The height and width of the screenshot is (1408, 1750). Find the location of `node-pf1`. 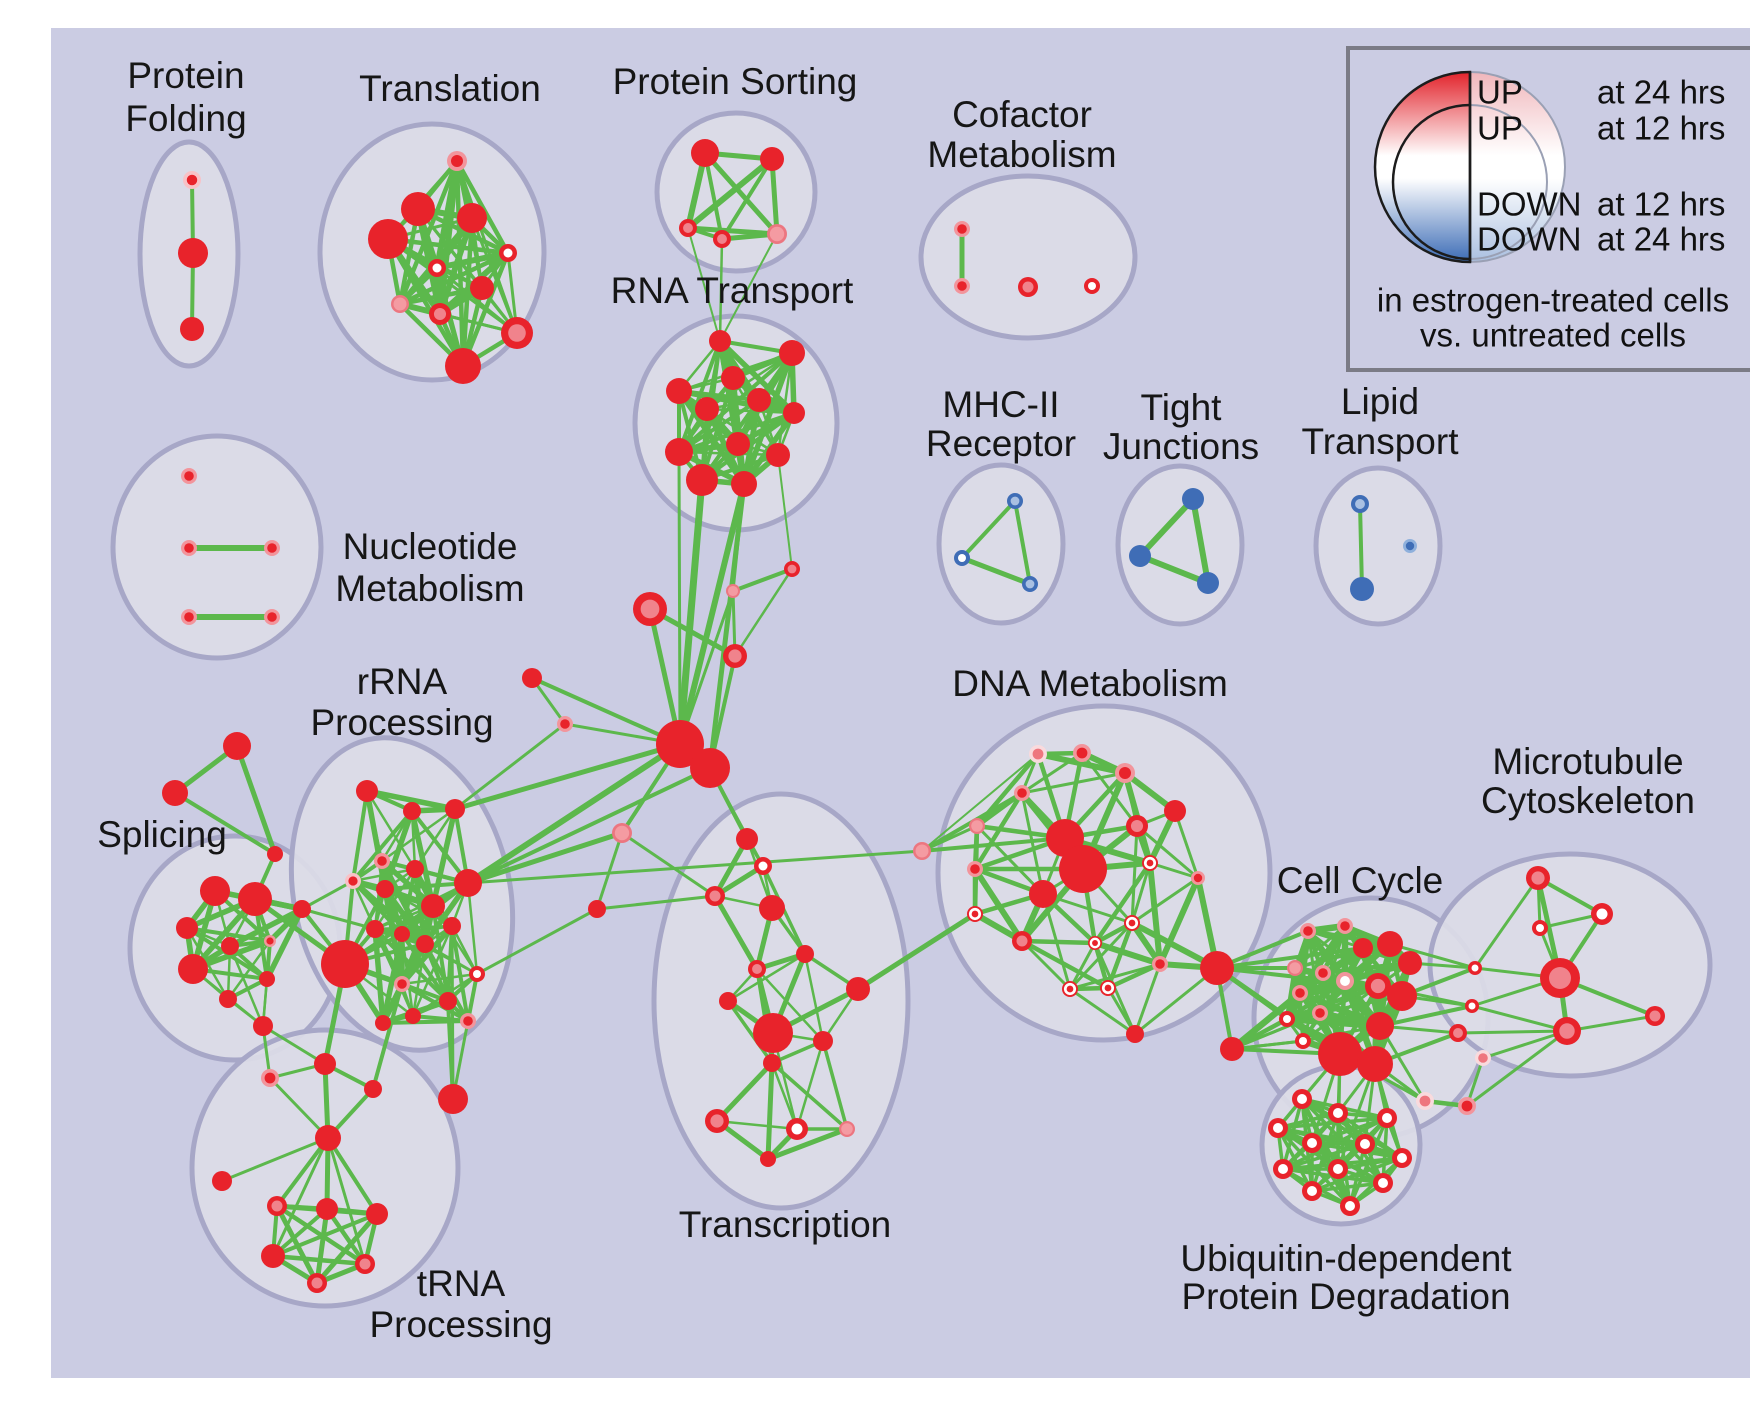

node-pf1 is located at coordinates (192, 180).